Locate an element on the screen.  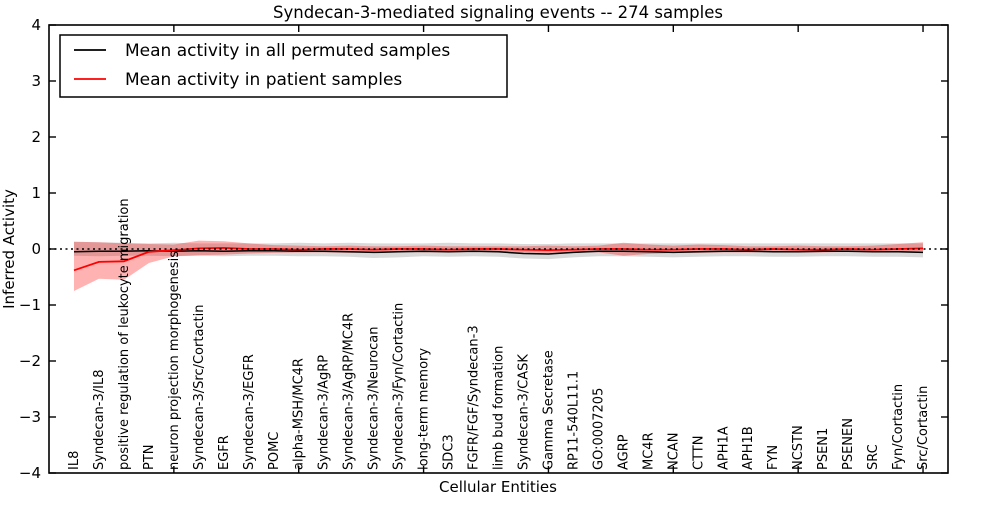
legend-label-permuted: Mean activity in all permuted samples is located at coordinates (287, 51).